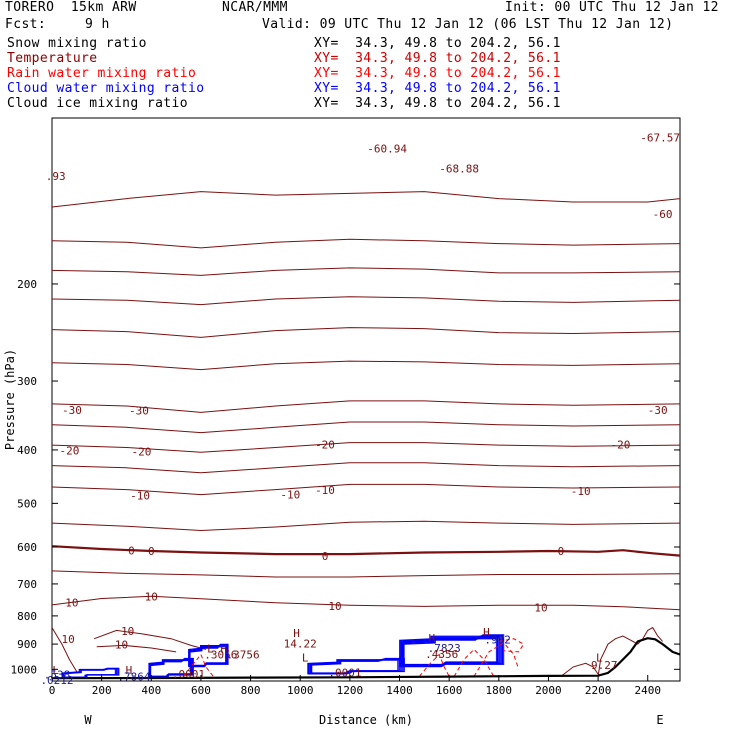 The image size is (740, 740). I want to click on field-xy-temperature: XY= 34.3, 49.8 to 204.2, 56.1, so click(437, 58).